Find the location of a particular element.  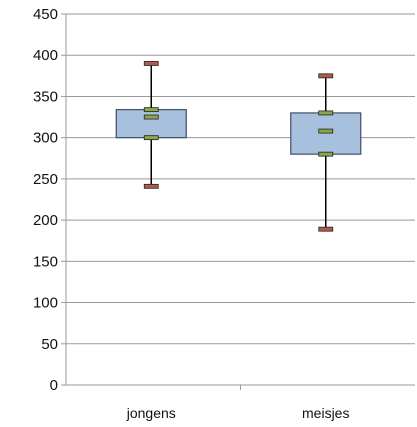

x-axis-category-labels: jongens meisjes is located at coordinates (238, 413).